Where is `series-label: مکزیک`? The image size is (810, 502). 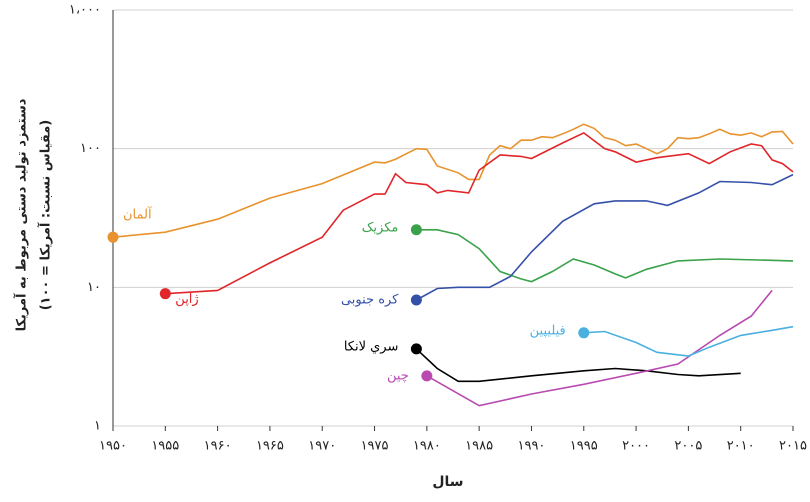
series-label: مکزیک is located at coordinates (380, 227).